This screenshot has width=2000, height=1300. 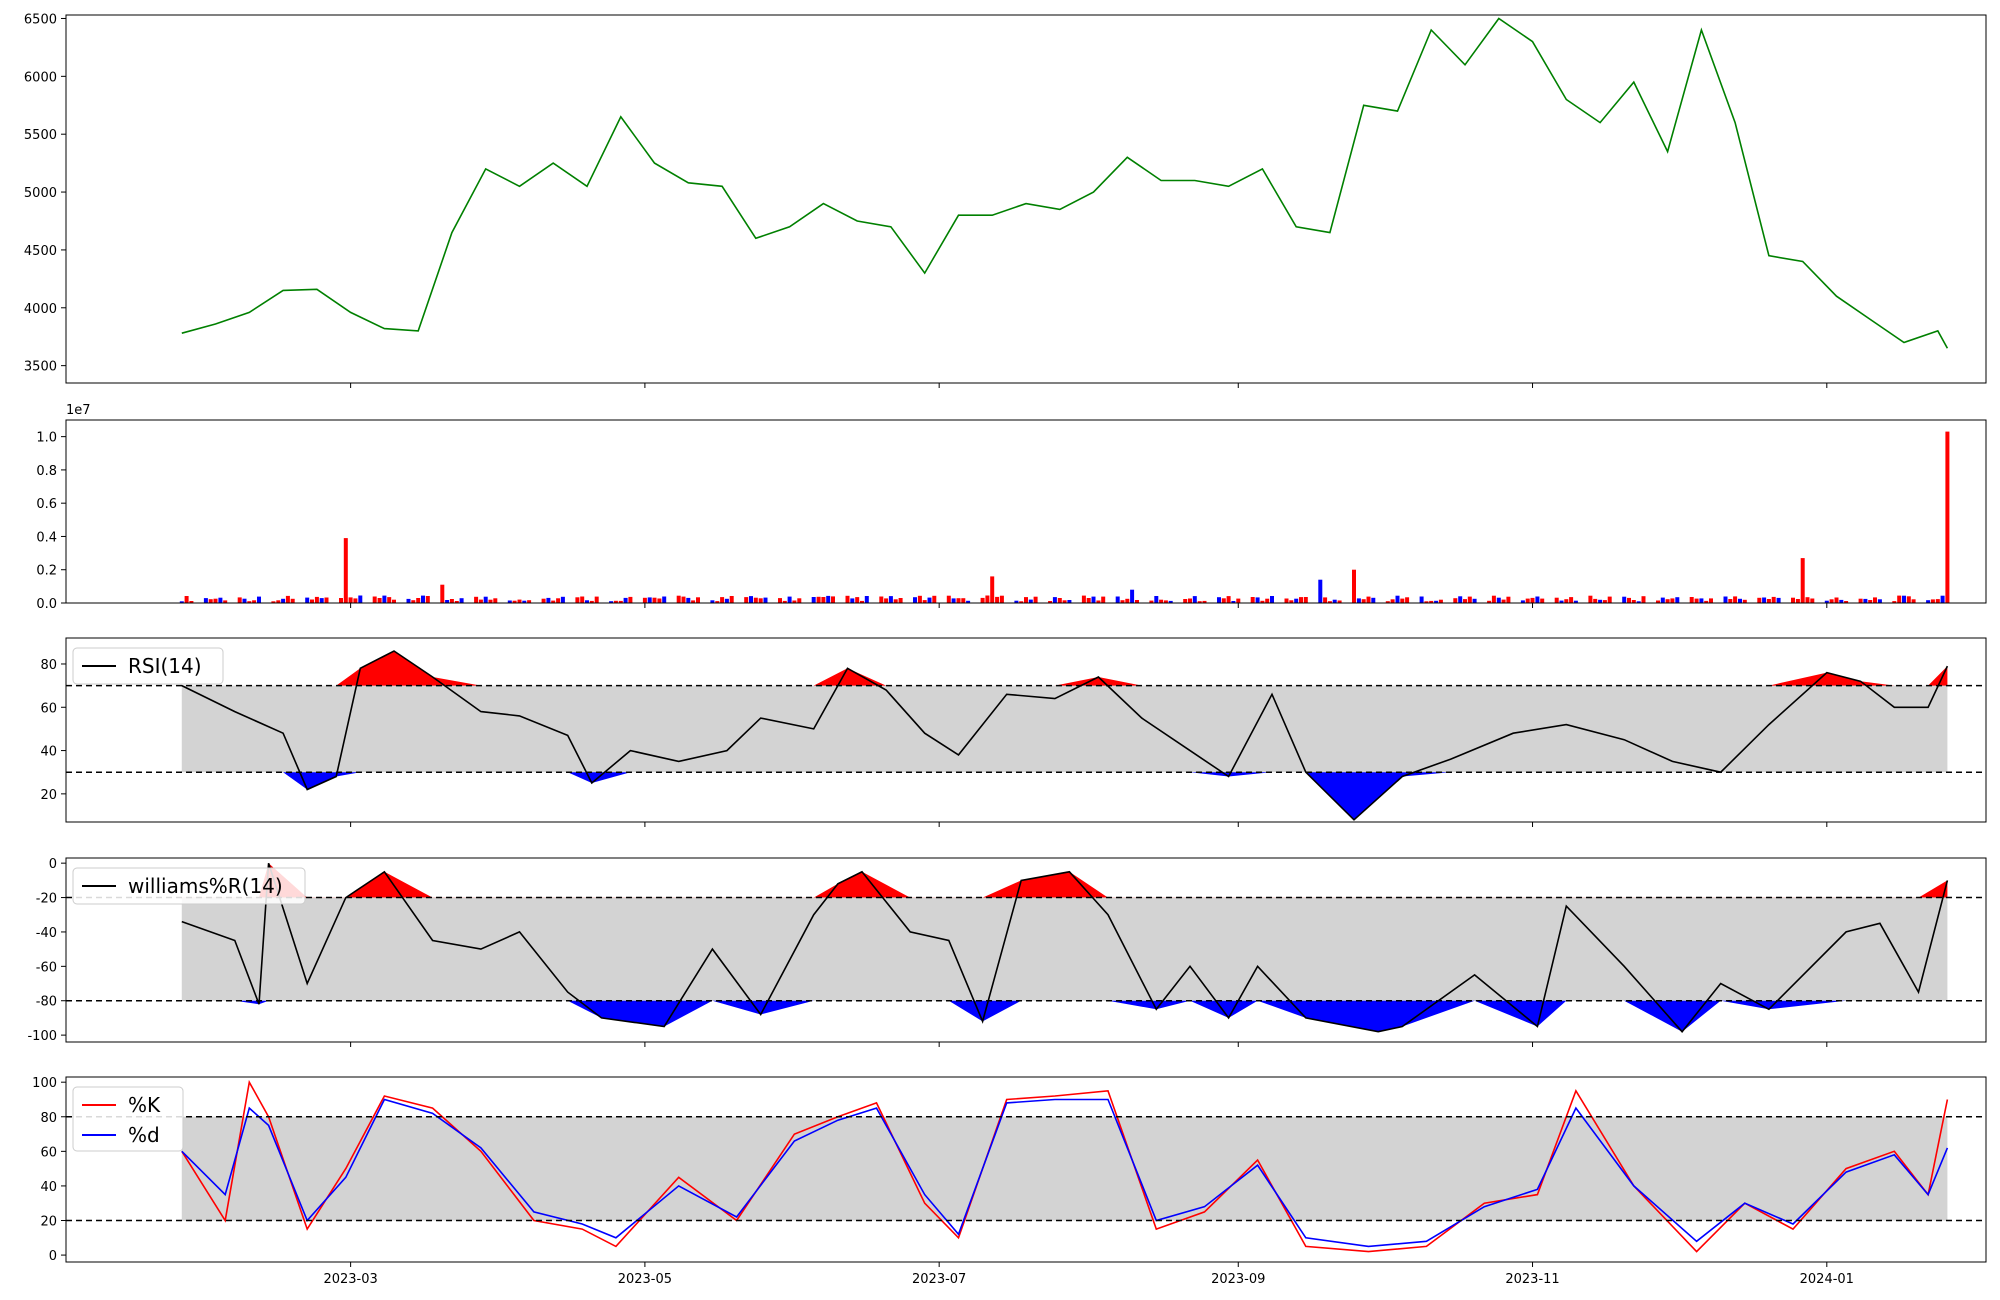 What do you see at coordinates (40, 135) in the screenshot?
I see `y-tick-label: 5500` at bounding box center [40, 135].